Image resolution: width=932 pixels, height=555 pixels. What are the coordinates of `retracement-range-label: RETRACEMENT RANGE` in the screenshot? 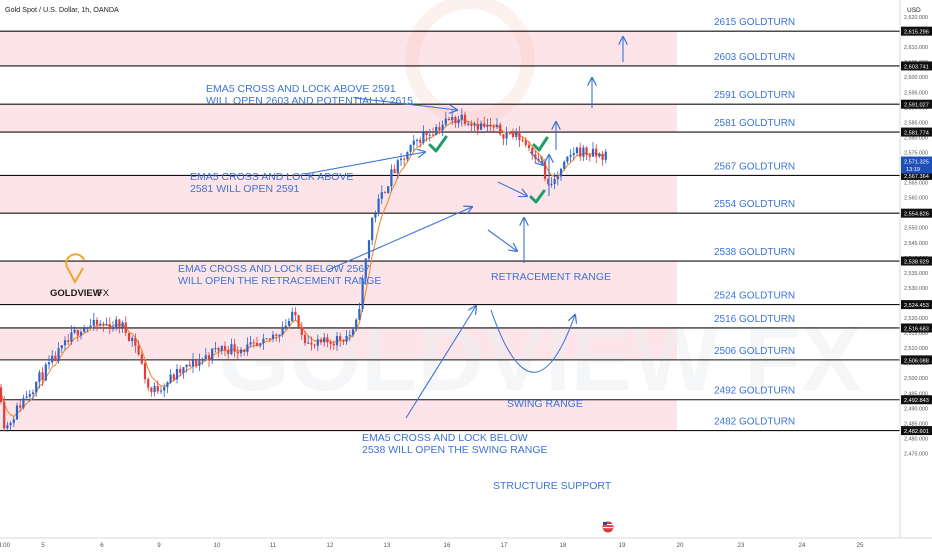 It's located at (551, 277).